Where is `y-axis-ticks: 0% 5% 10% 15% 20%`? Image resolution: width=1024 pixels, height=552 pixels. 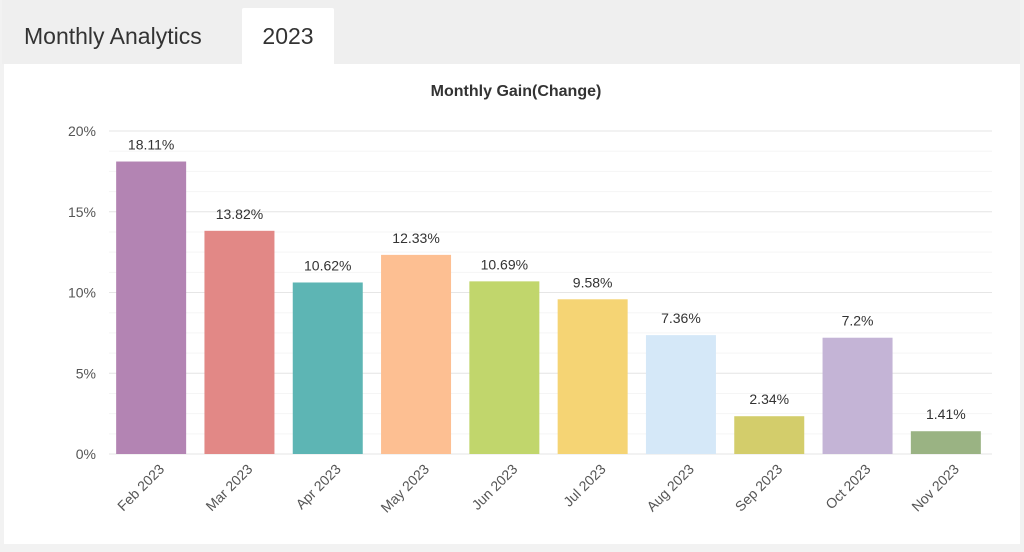
y-axis-ticks: 0% 5% 10% 15% 20% is located at coordinates (82, 292).